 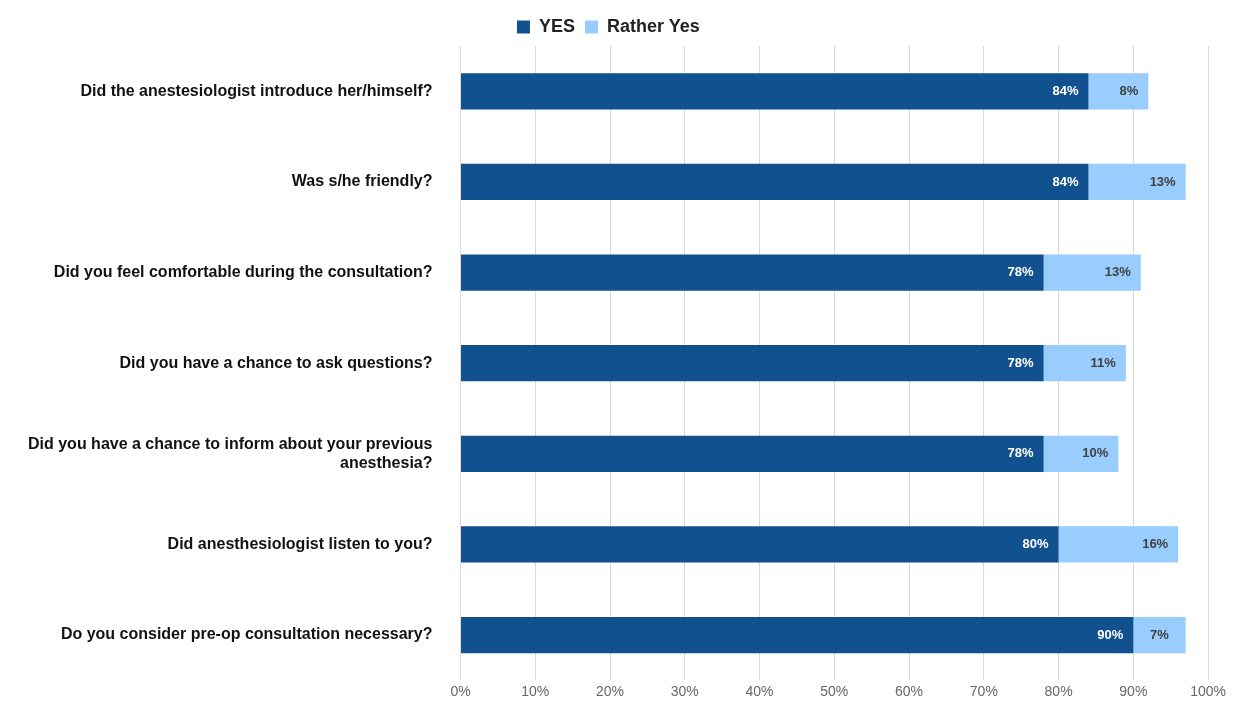 I want to click on x-tick-label: 60%, so click(x=909, y=690).